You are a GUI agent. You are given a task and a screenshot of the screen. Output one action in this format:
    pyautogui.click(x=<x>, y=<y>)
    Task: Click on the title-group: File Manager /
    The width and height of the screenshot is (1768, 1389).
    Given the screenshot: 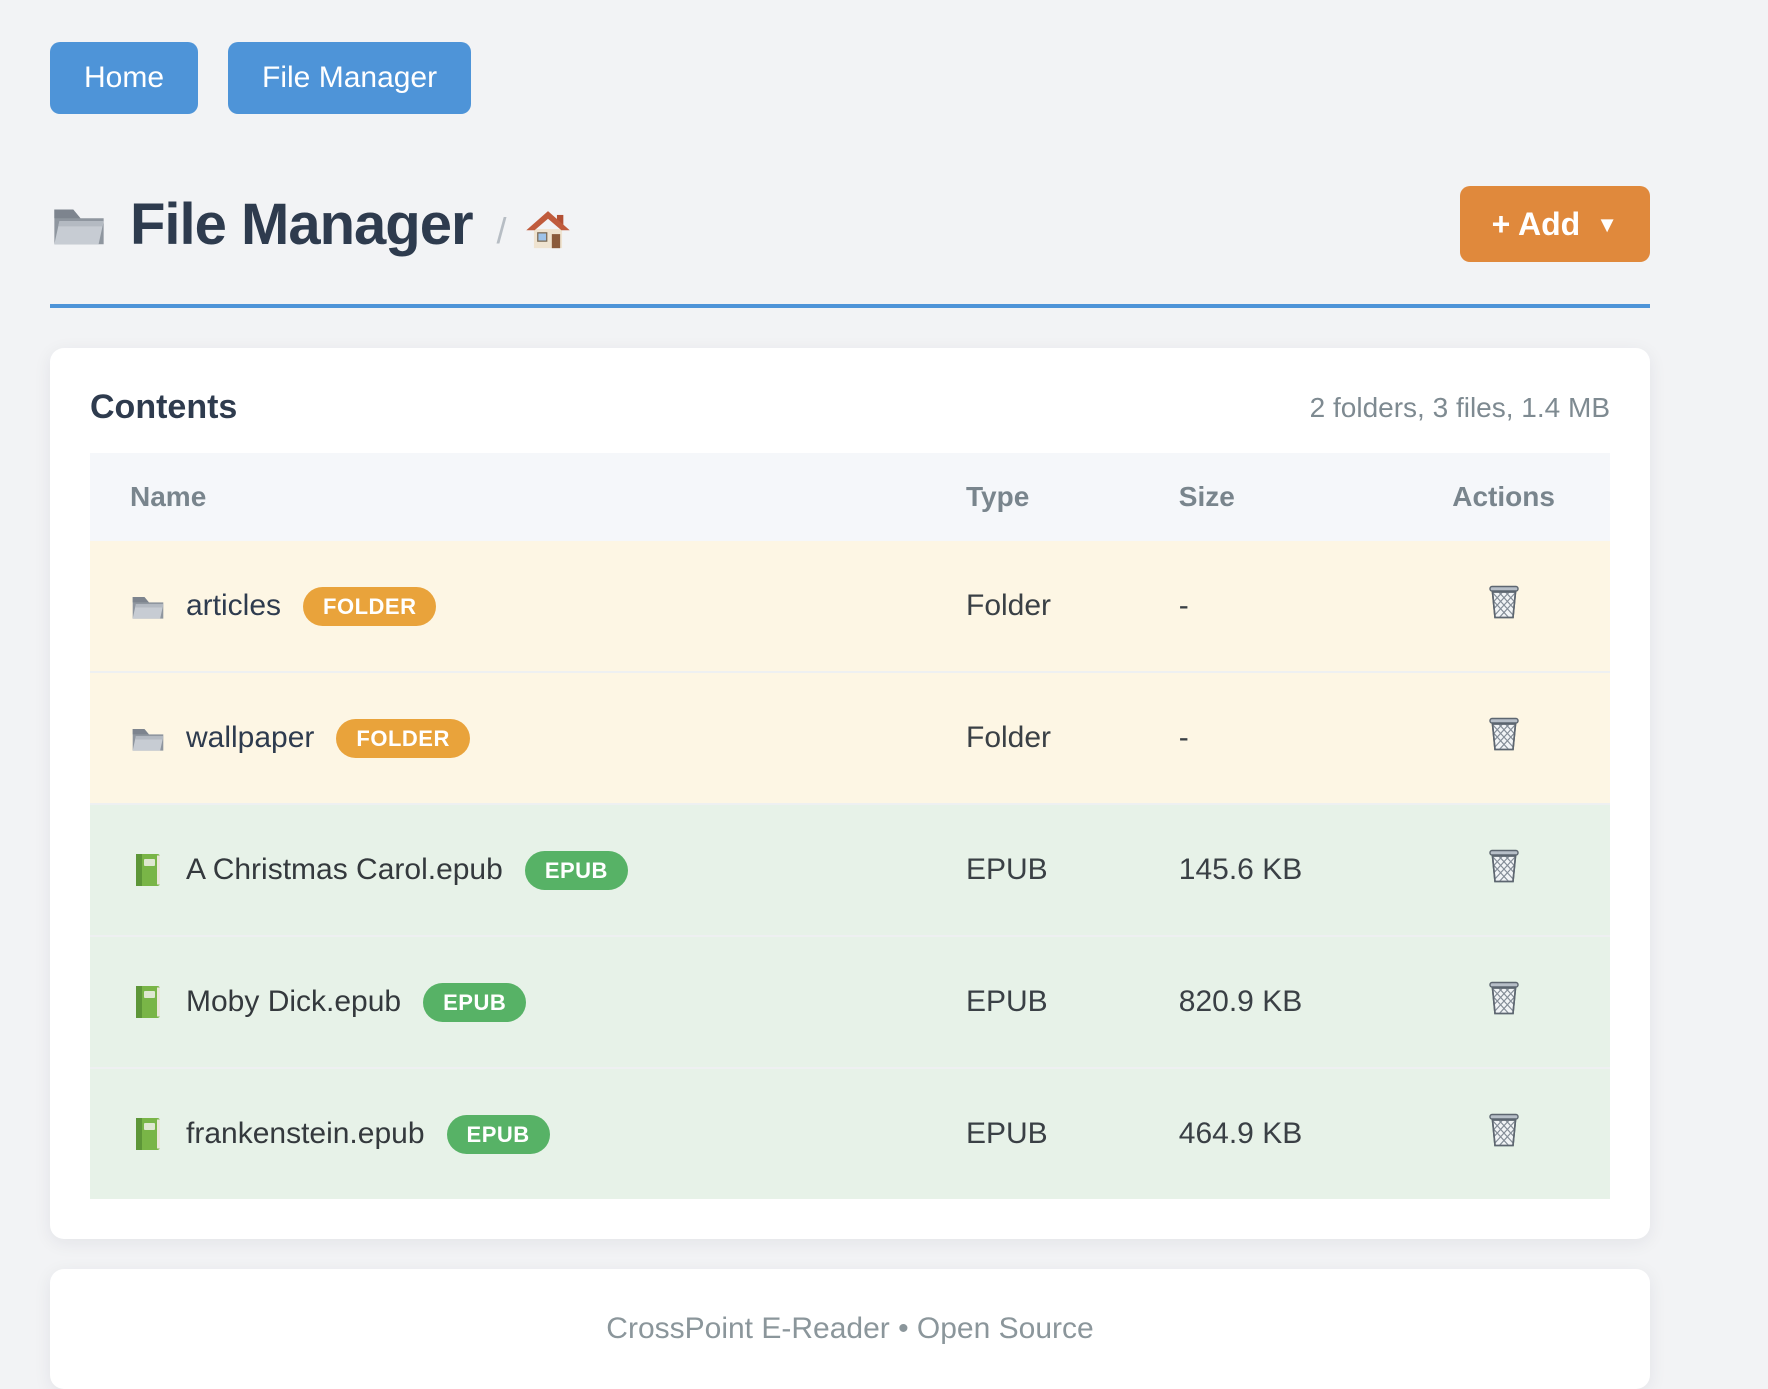 What is the action you would take?
    pyautogui.click(x=310, y=224)
    